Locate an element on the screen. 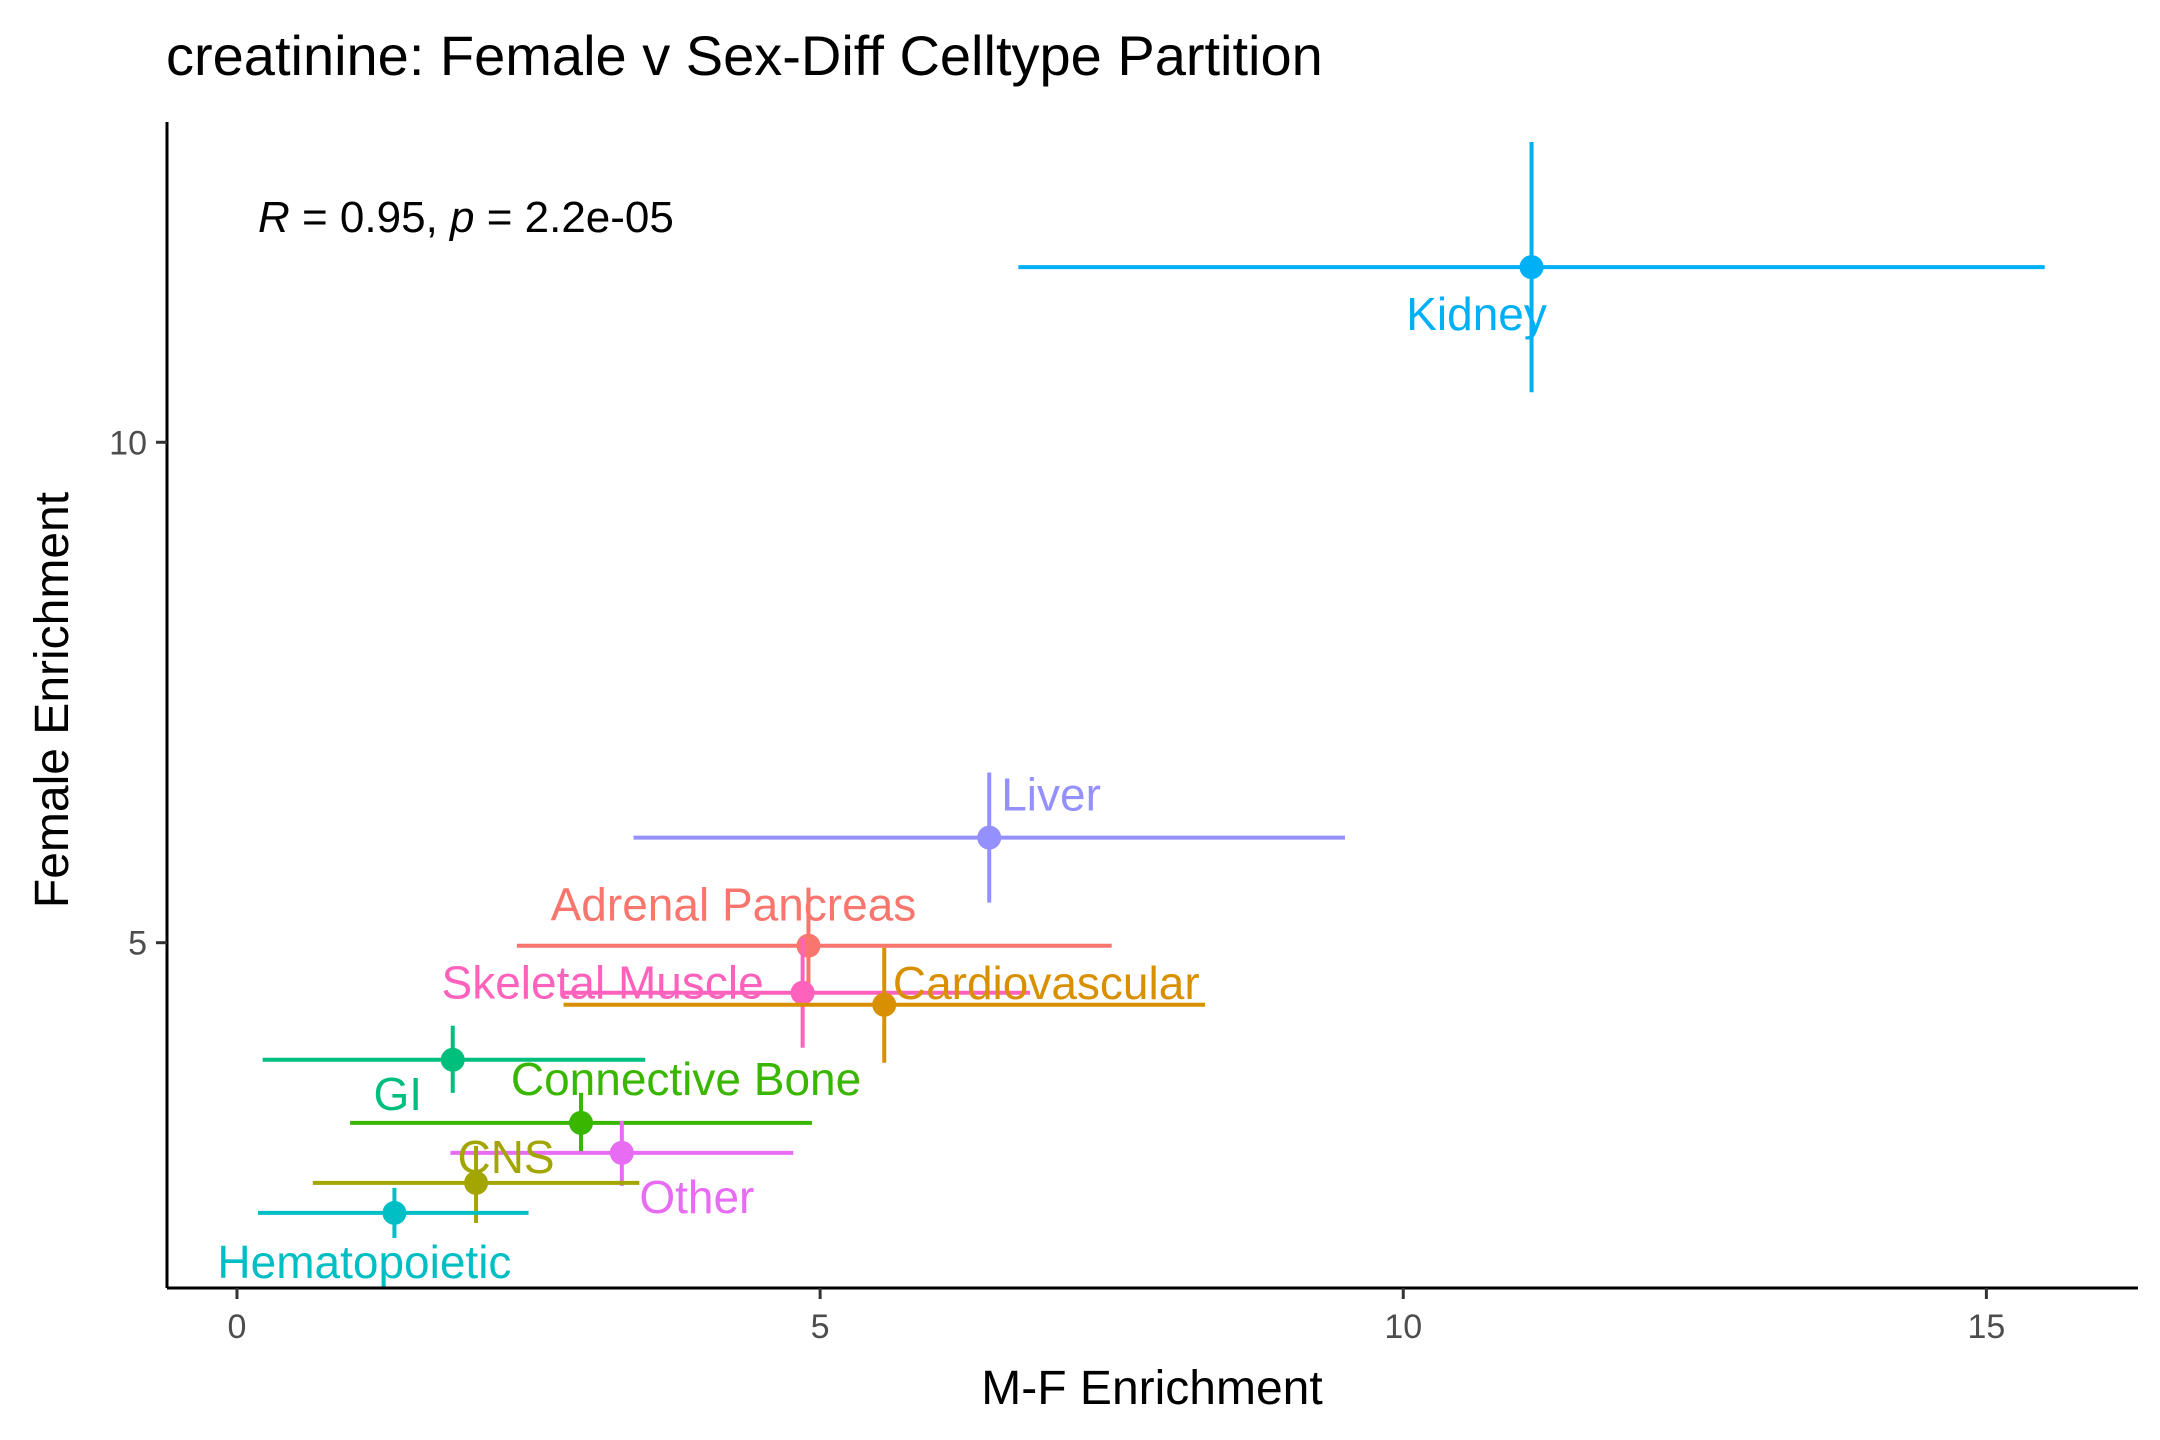 This screenshot has height=1440, width=2160. p-symbol: p is located at coordinates (461, 217).